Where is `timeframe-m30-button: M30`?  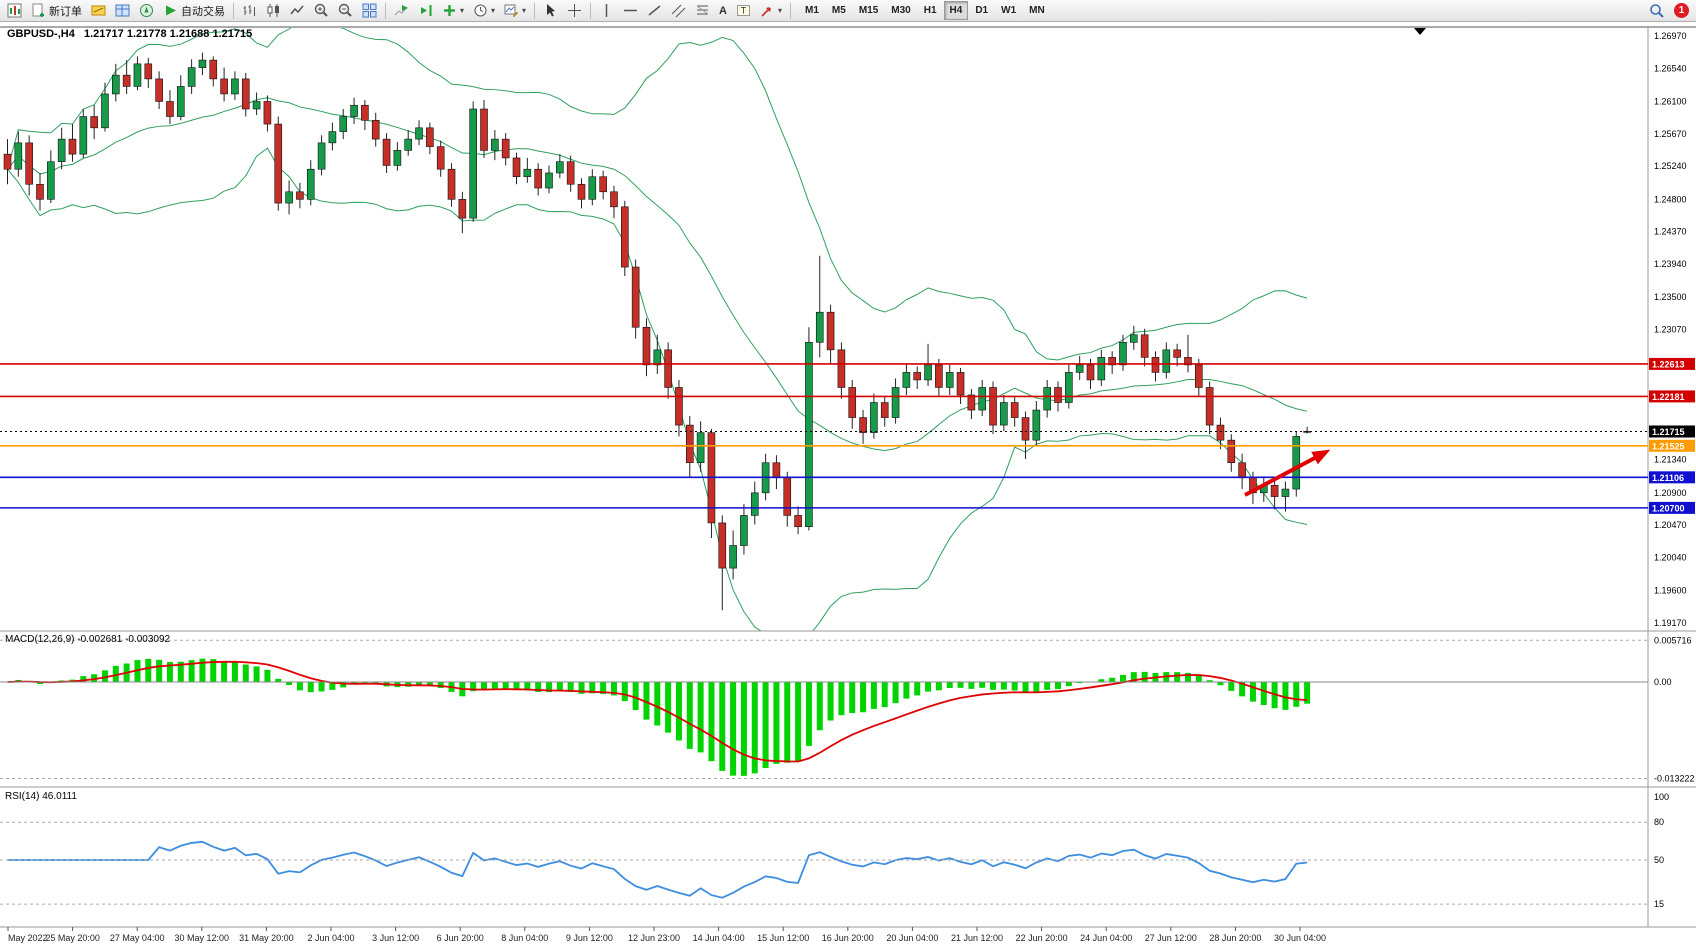
timeframe-m30-button: M30 is located at coordinates (900, 10).